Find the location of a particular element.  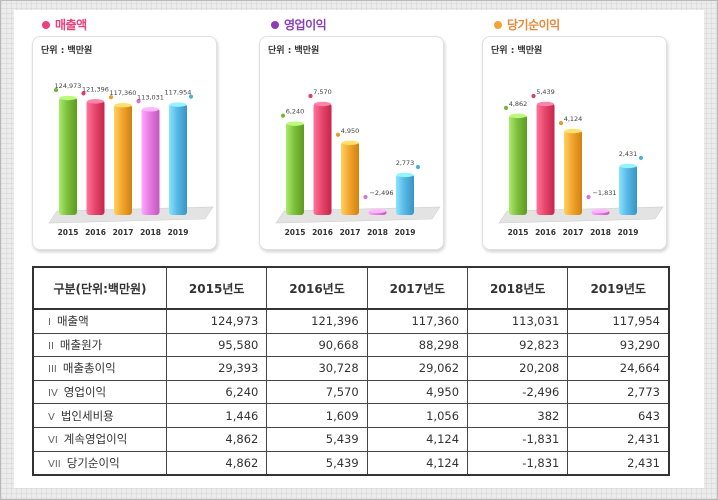

value-label-2015: 6,240 is located at coordinates (295, 112).